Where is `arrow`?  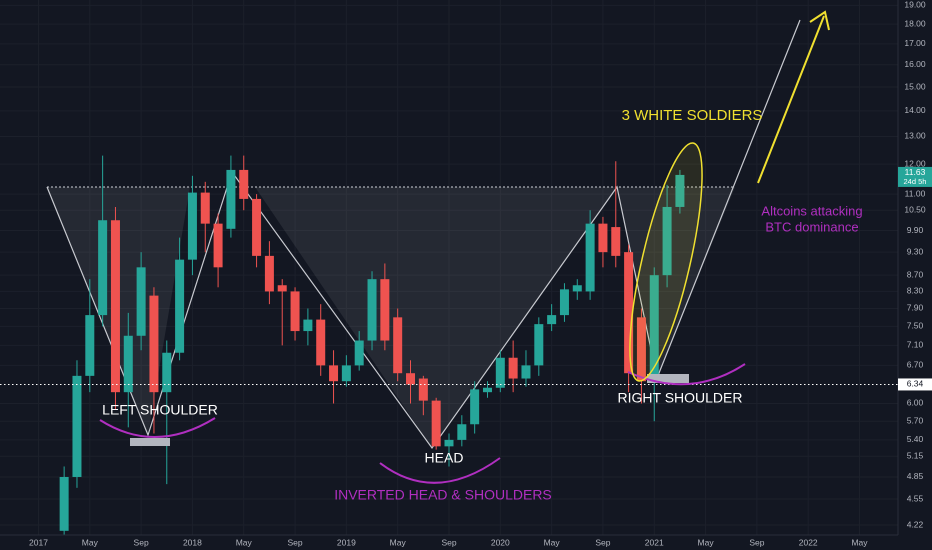 arrow is located at coordinates (791, 99).